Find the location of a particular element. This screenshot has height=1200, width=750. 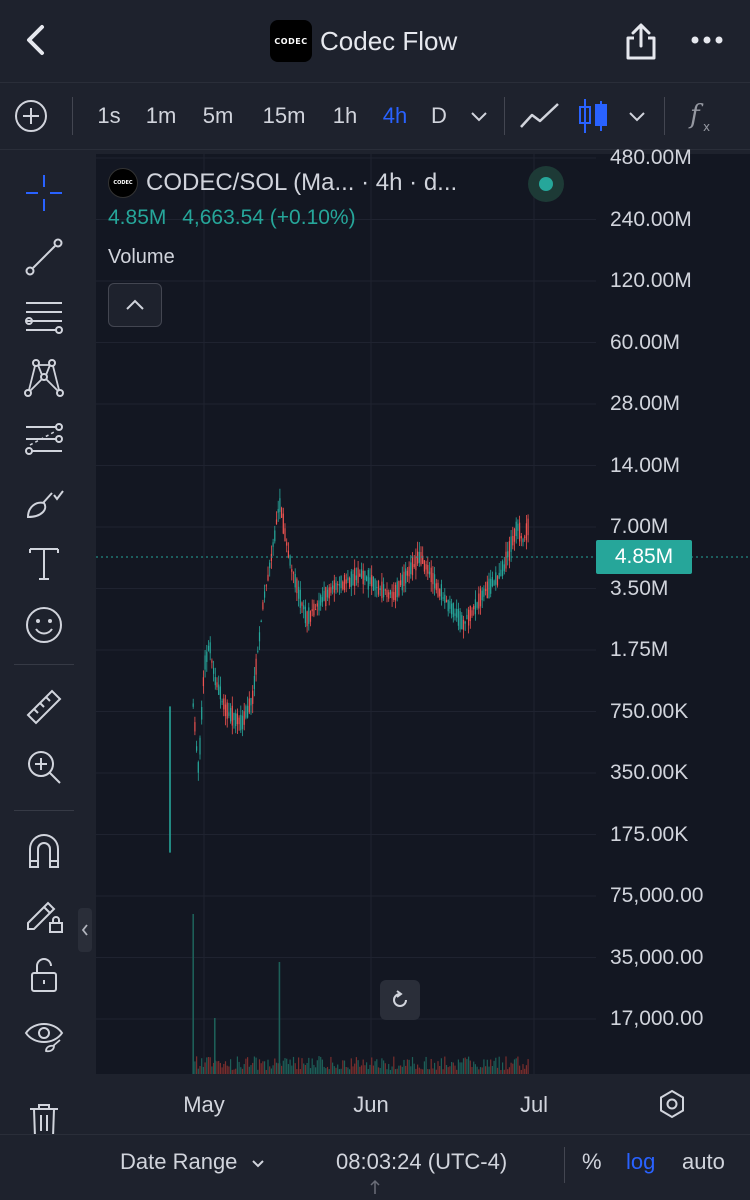

clock-timezone: 08:03:24 (UTC-4) is located at coordinates (422, 1161).